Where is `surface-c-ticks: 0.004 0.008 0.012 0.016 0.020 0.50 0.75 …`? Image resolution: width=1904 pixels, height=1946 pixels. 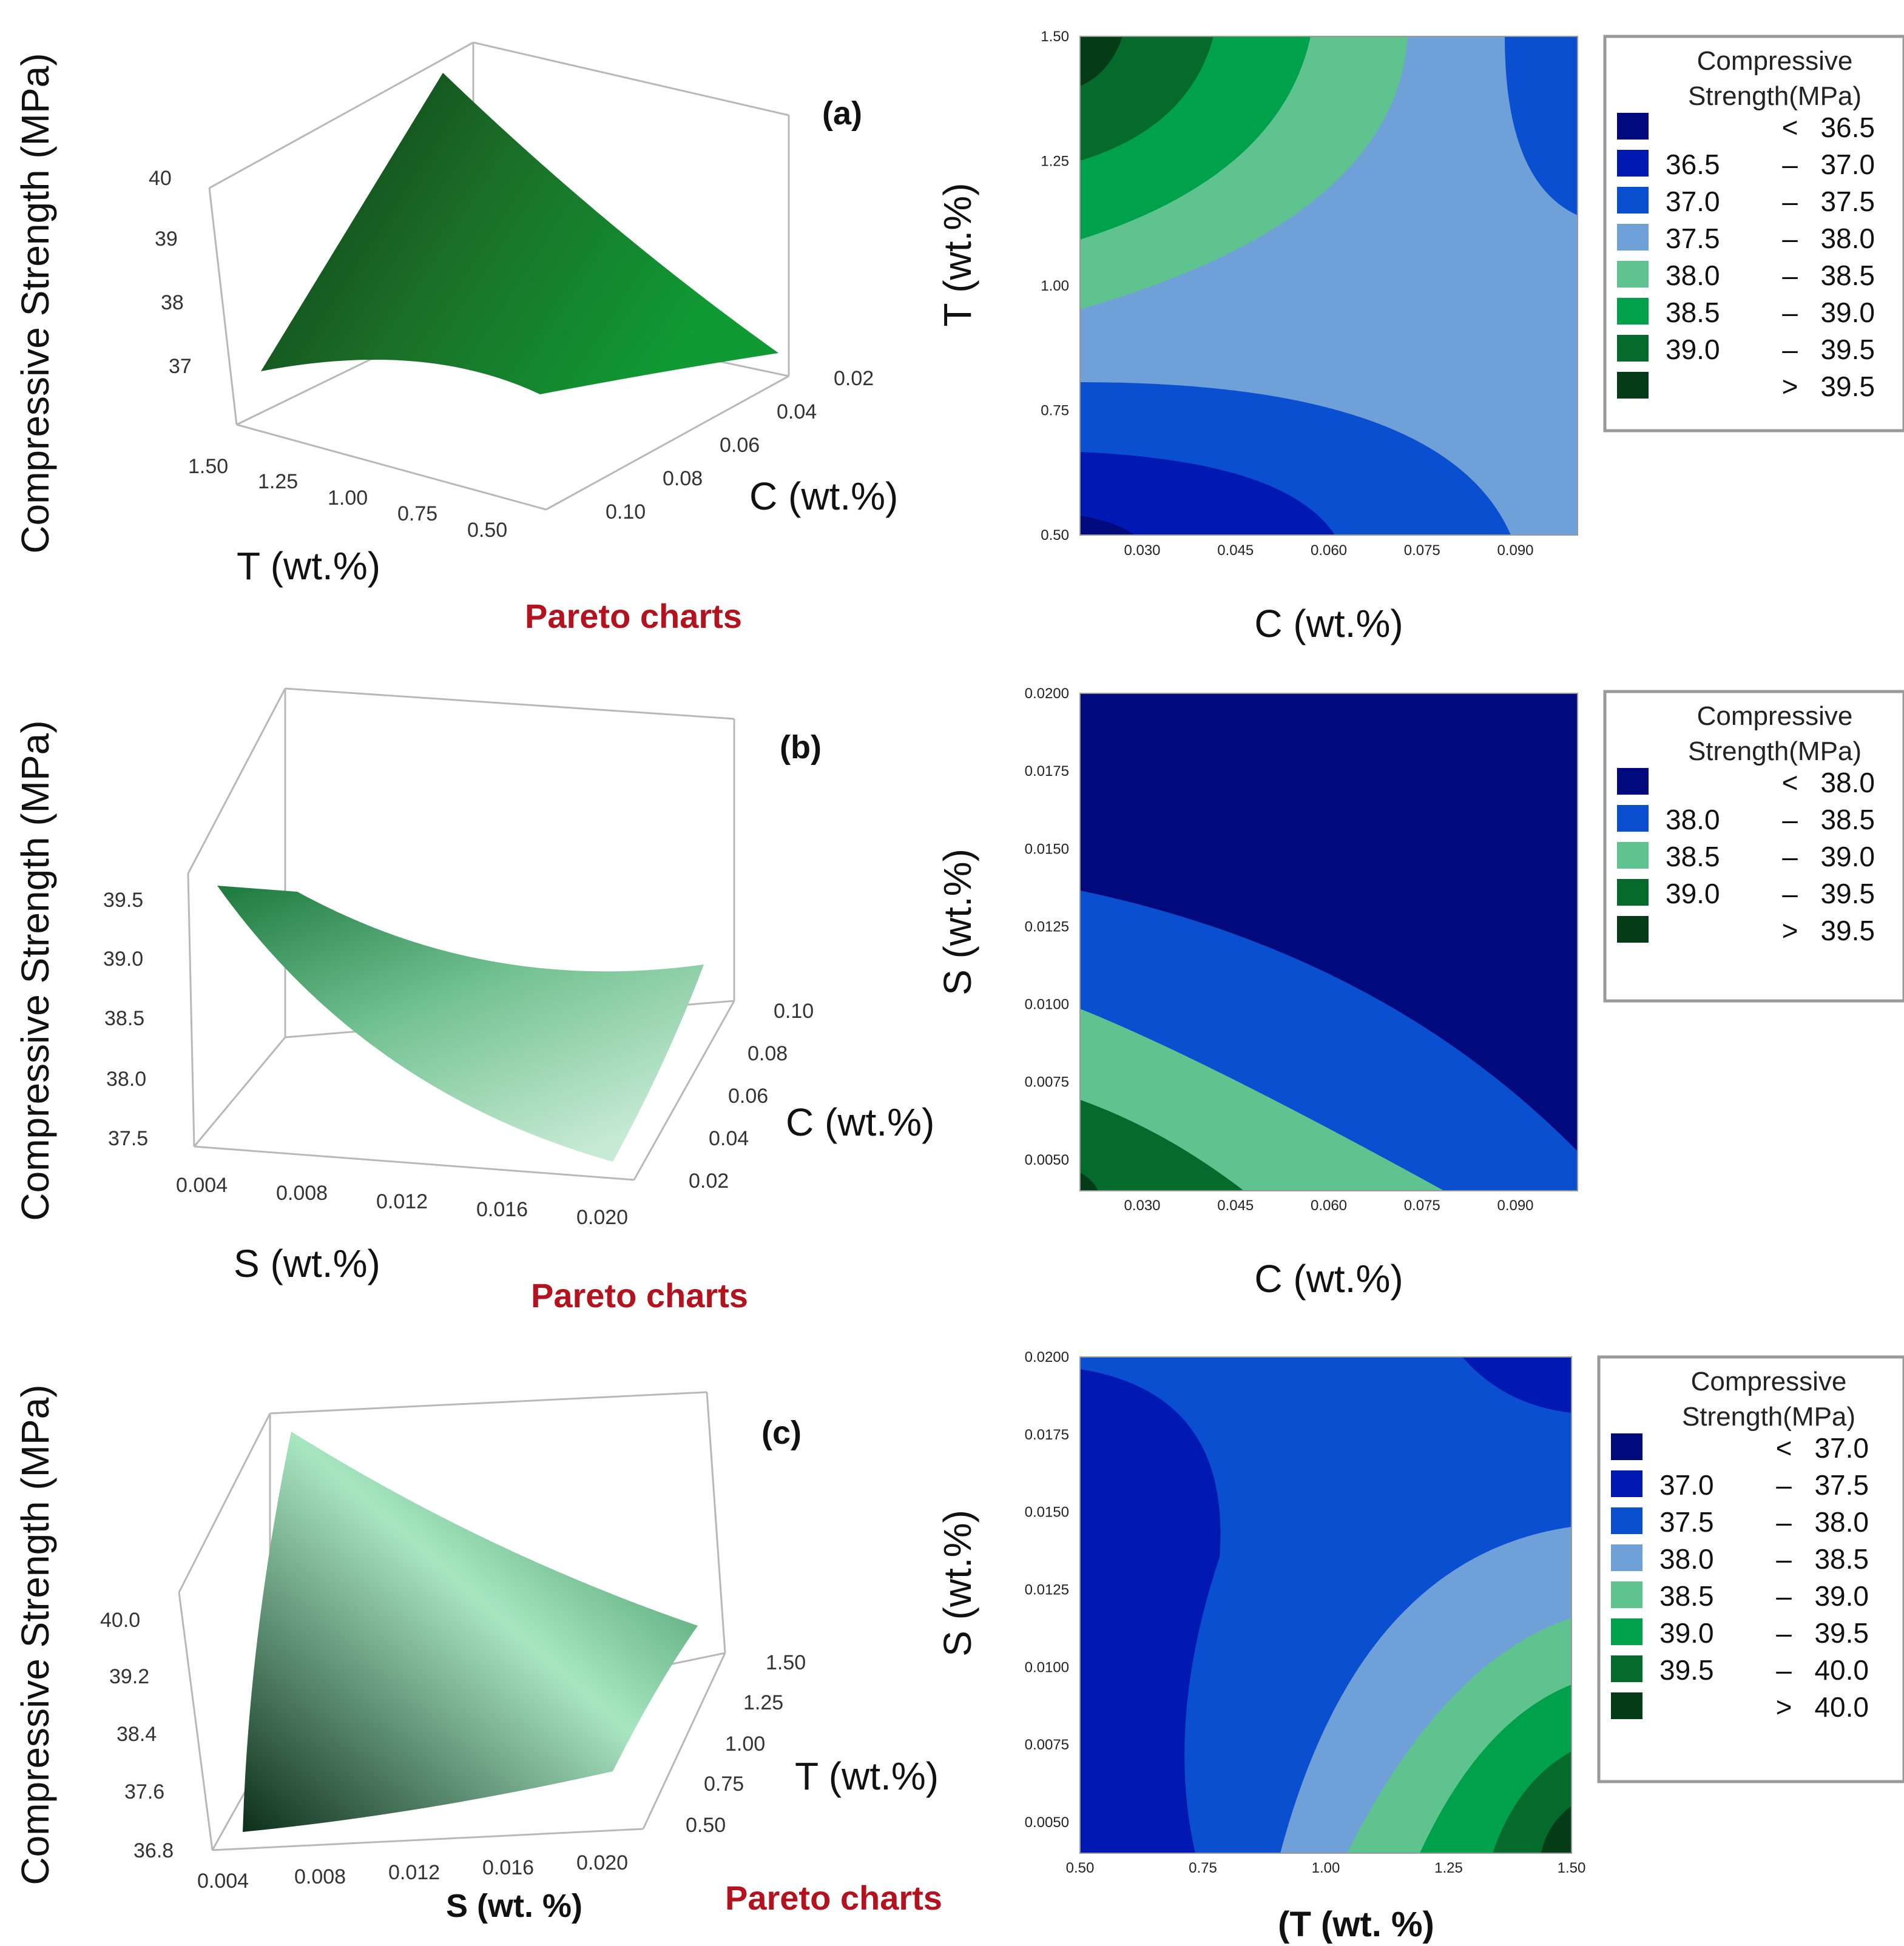 surface-c-ticks: 0.004 0.008 0.012 0.016 0.020 0.50 0.75 … is located at coordinates (453, 1751).